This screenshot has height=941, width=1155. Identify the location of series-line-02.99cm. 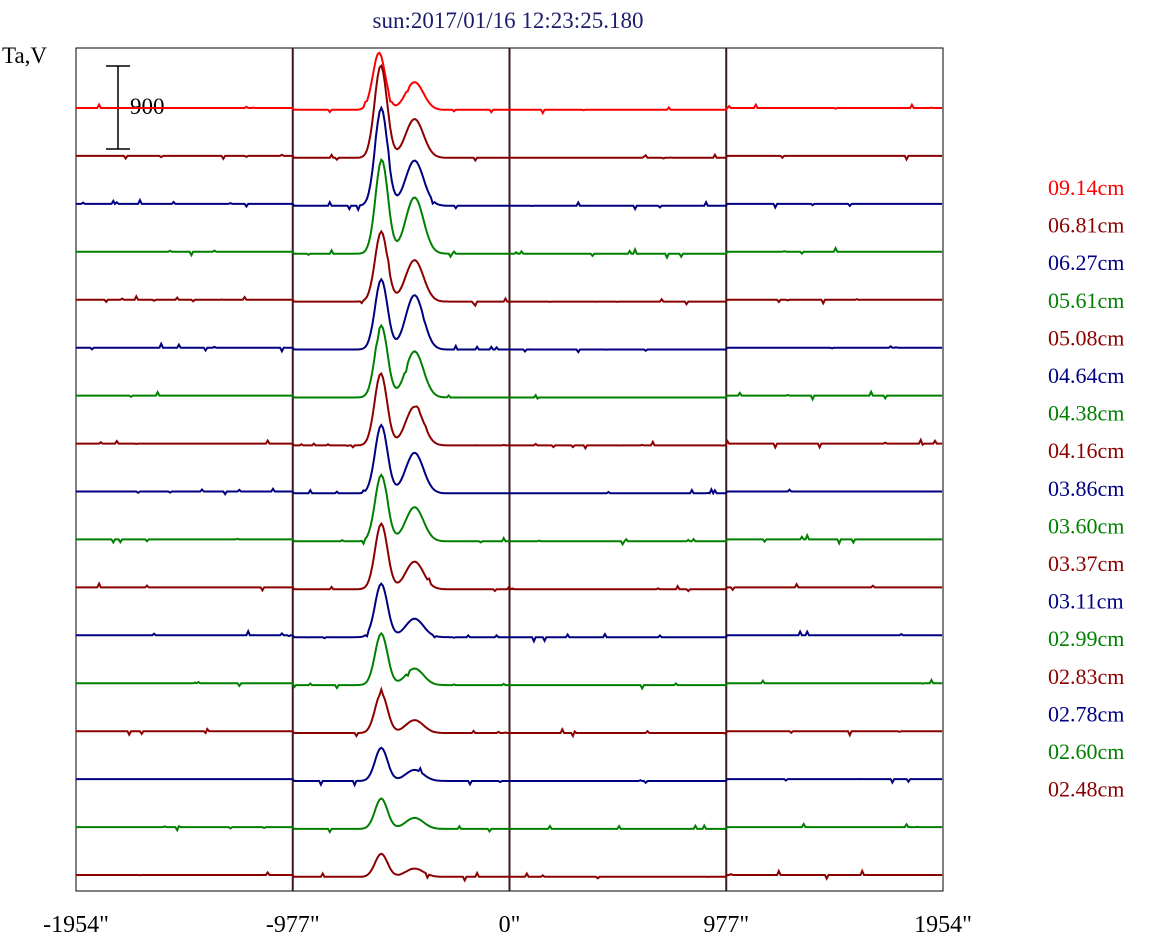
(509, 661).